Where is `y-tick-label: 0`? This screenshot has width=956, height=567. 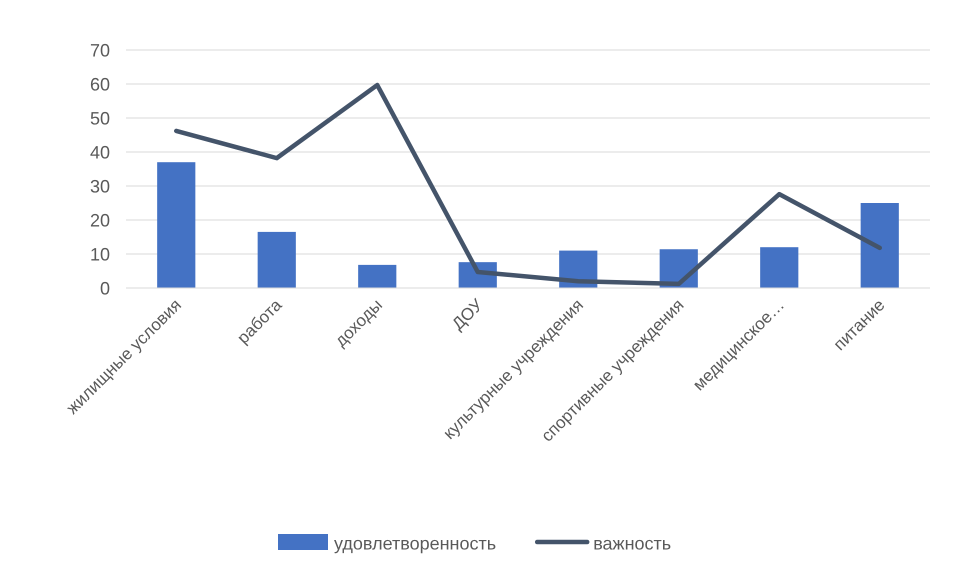
y-tick-label: 0 is located at coordinates (105, 288).